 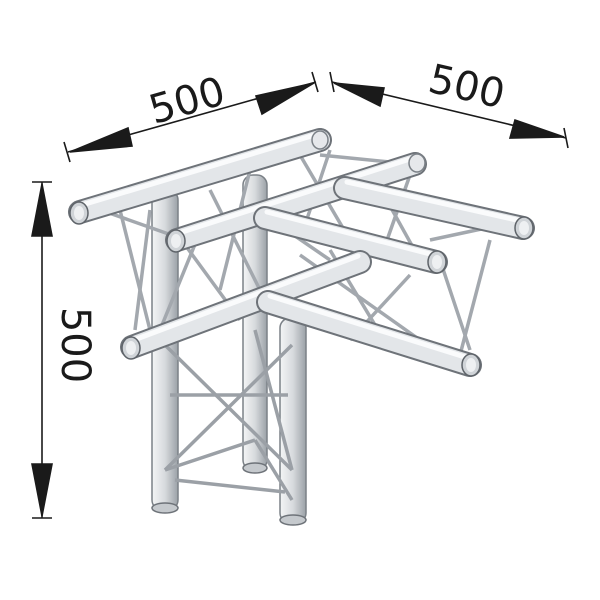 I want to click on dim-arrow-tr-left, so click(x=359, y=95).